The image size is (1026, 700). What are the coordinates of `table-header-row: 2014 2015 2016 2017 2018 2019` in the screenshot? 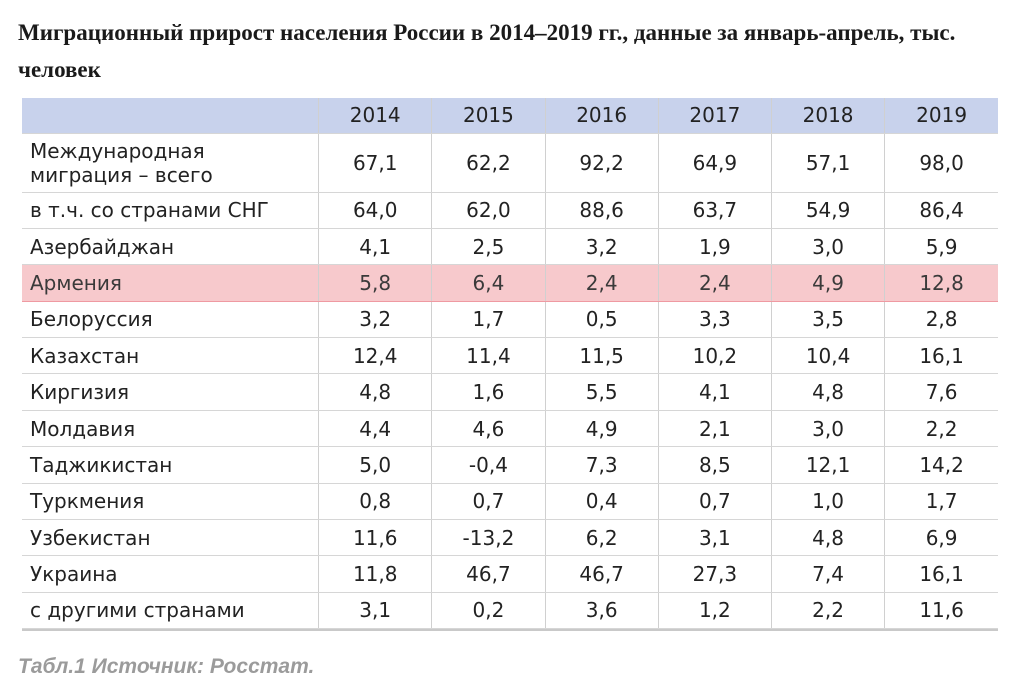 It's located at (510, 116).